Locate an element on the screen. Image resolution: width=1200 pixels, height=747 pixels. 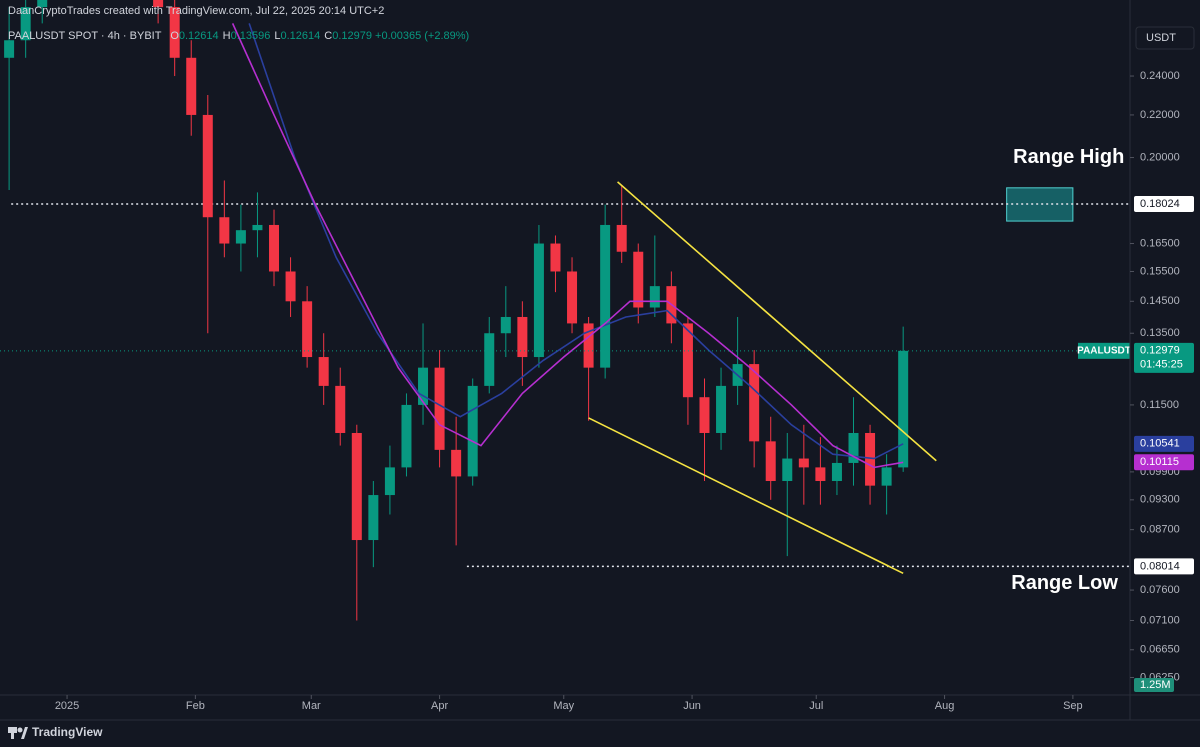
currency-label: USDT is located at coordinates (1161, 38).